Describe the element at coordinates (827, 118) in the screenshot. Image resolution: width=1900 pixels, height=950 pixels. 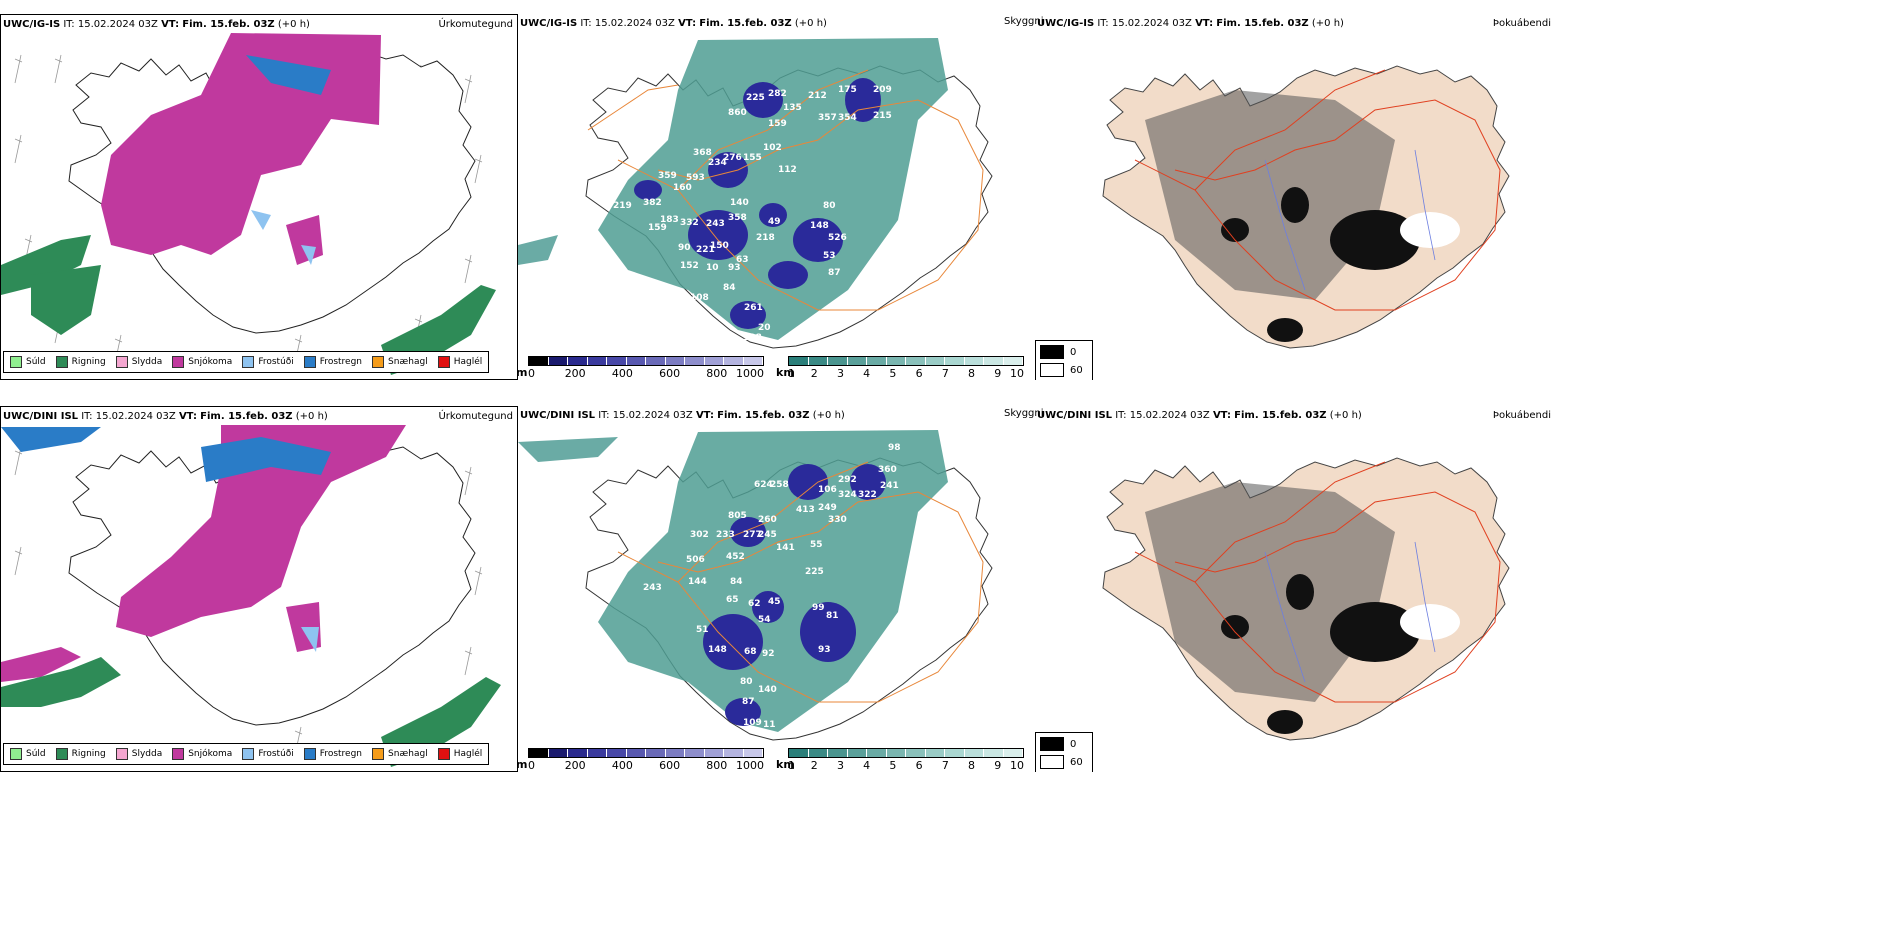
I see `vis-label: 357` at that location.